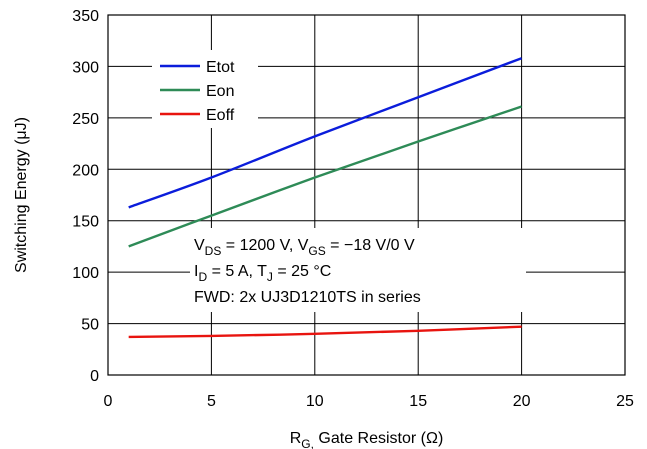 Image resolution: width=647 pixels, height=449 pixels. I want to click on legend-label-etot: Etot, so click(220, 67).